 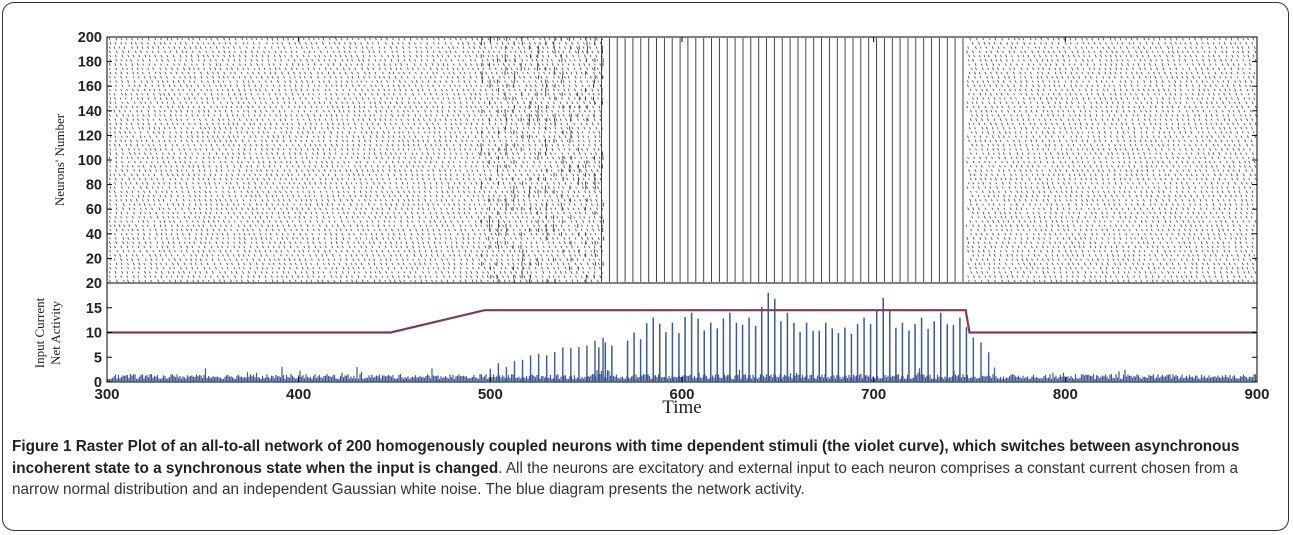 What do you see at coordinates (94, 235) in the screenshot?
I see `raster-y-tick-label: 40` at bounding box center [94, 235].